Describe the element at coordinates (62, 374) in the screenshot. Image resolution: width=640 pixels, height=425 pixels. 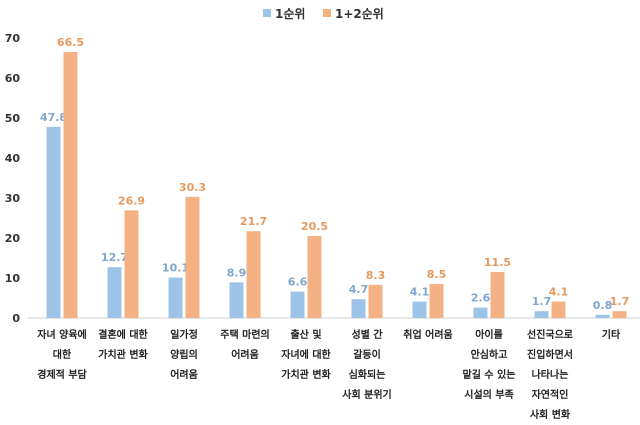
I see `category-label-line: 경제적 부담` at that location.